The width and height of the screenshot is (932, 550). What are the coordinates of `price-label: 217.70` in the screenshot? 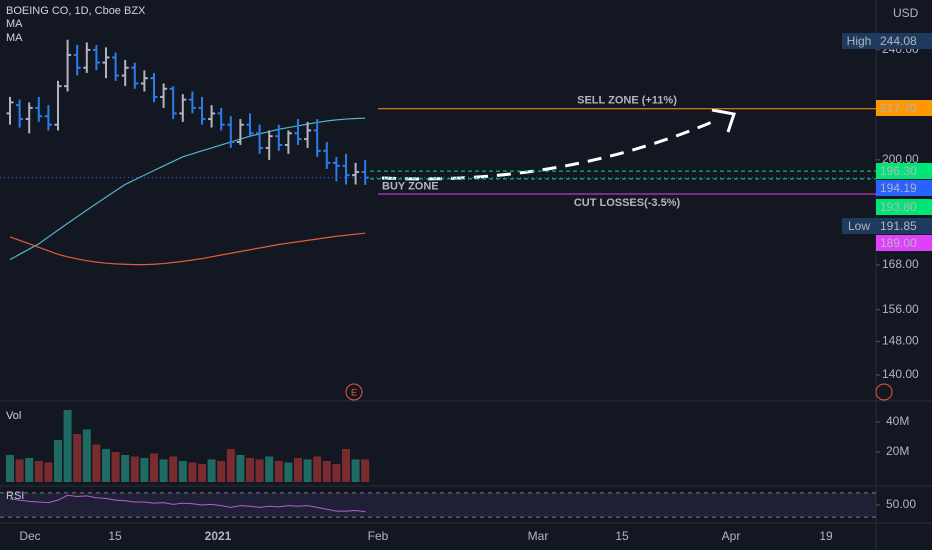 It's located at (898, 108).